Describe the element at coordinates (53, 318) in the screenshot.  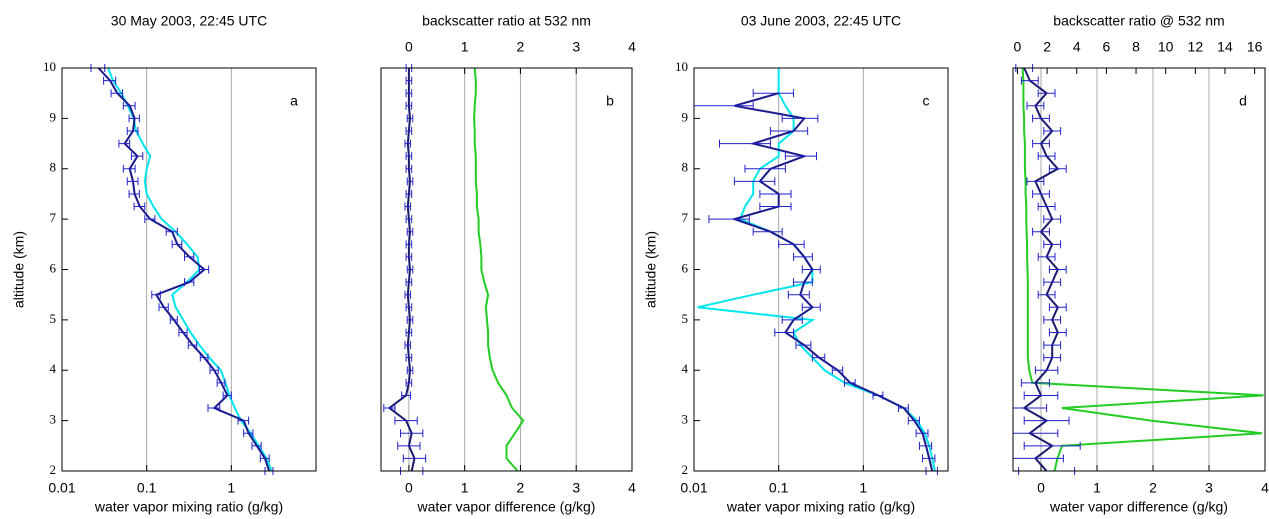
I see `y-tick-label: 5` at that location.